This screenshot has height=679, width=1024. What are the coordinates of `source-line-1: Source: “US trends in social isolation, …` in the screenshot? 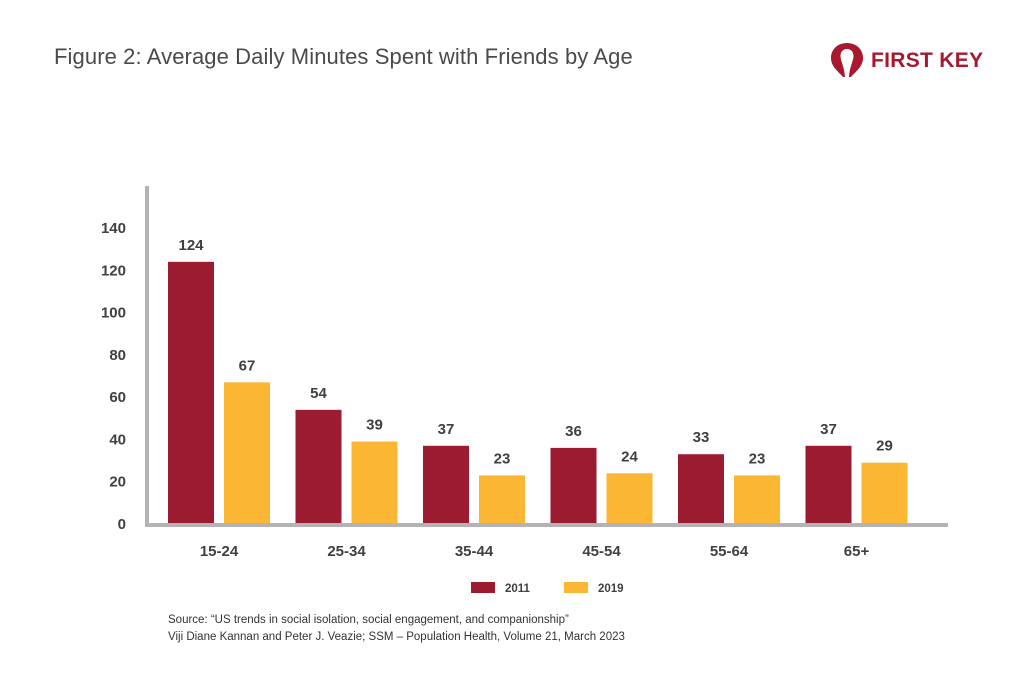 It's located at (368, 620).